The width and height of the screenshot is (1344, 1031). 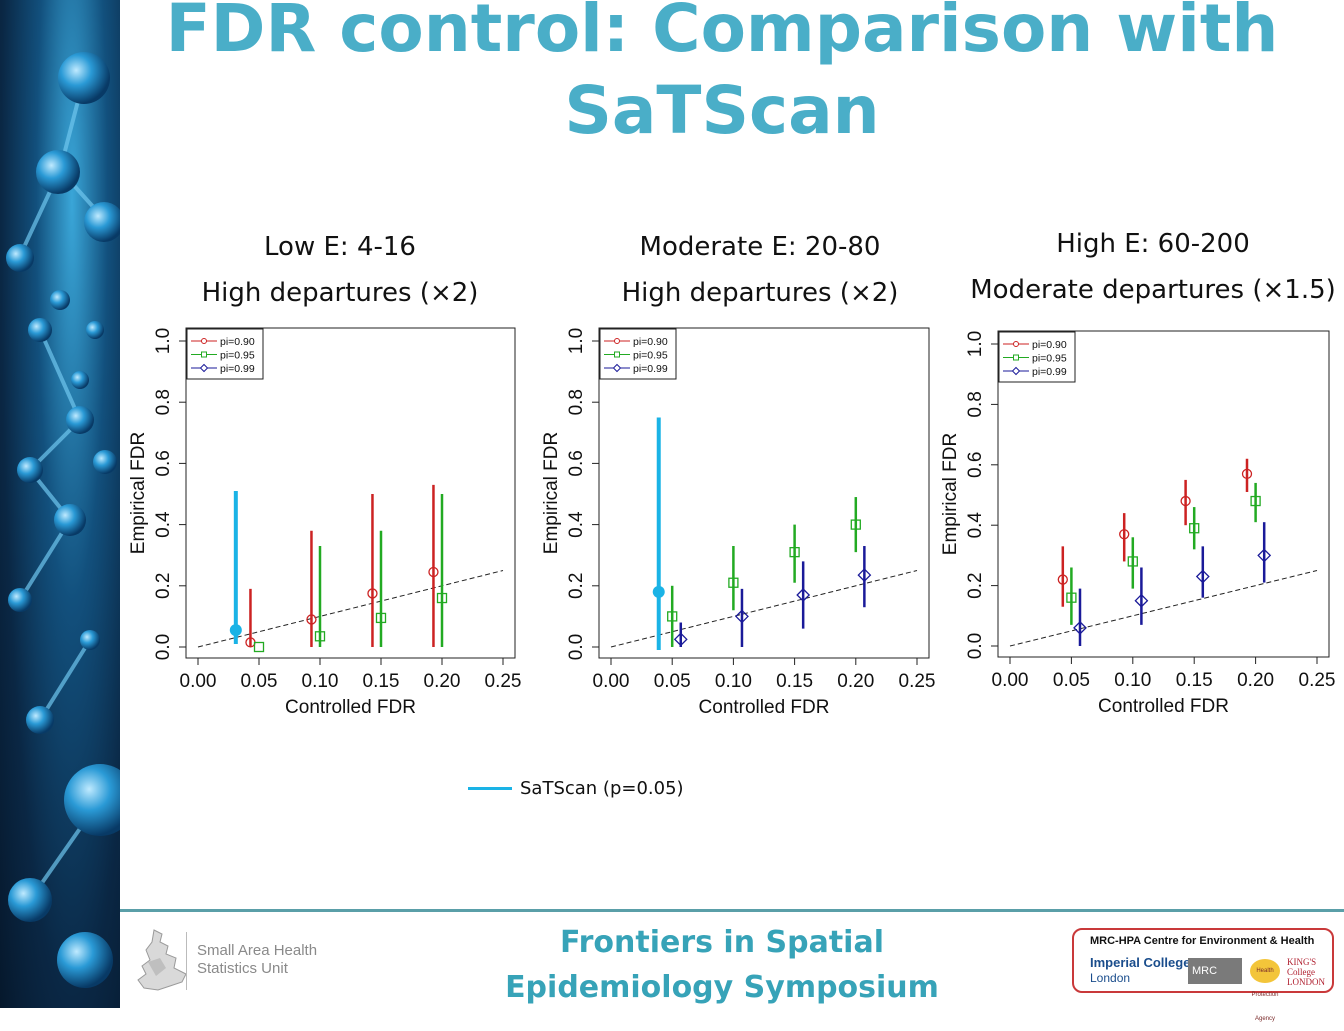 What do you see at coordinates (732, 910) in the screenshot?
I see `footer-divider` at bounding box center [732, 910].